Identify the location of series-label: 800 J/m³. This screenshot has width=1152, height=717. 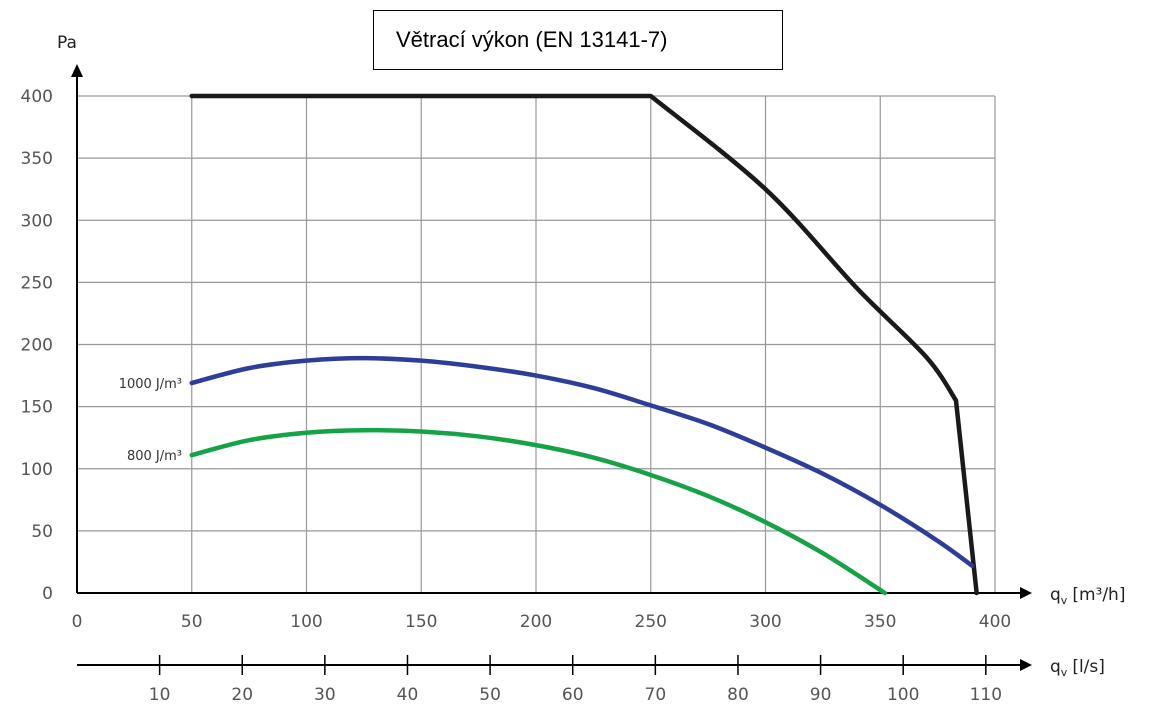
(154, 456).